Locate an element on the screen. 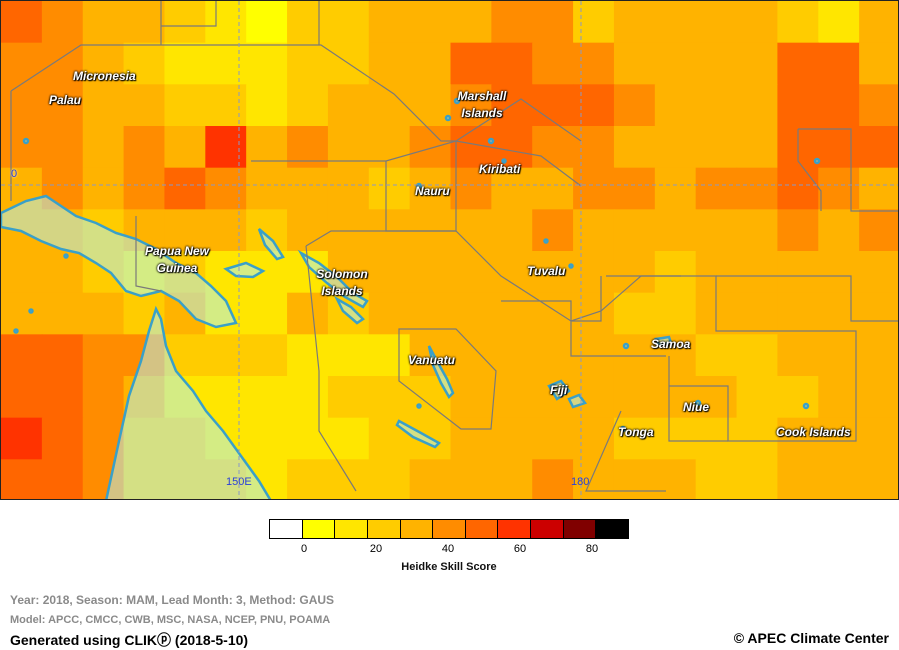 The image size is (899, 650). solomon-islands-coast is located at coordinates (333, 279).